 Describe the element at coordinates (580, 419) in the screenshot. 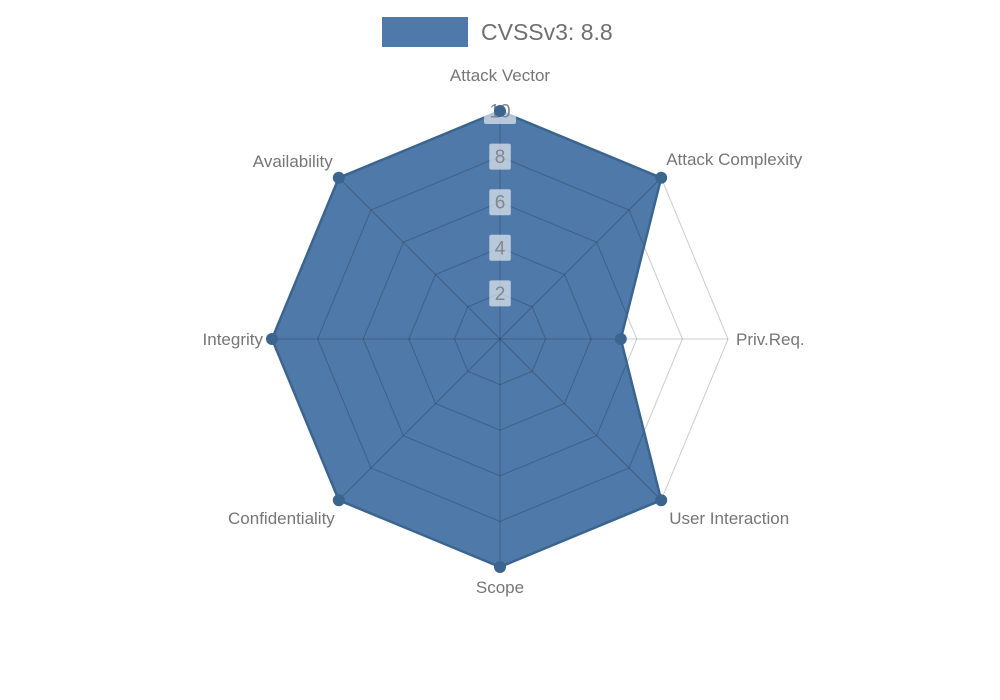

I see `radar-axis-spoke-user-interaction` at that location.